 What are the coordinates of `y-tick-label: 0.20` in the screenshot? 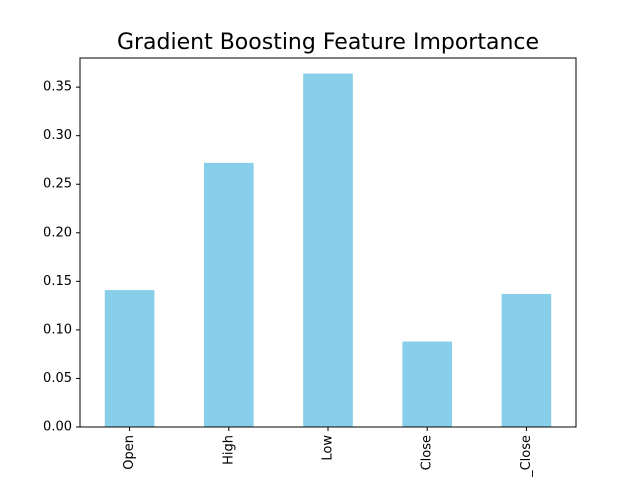 It's located at (57, 232).